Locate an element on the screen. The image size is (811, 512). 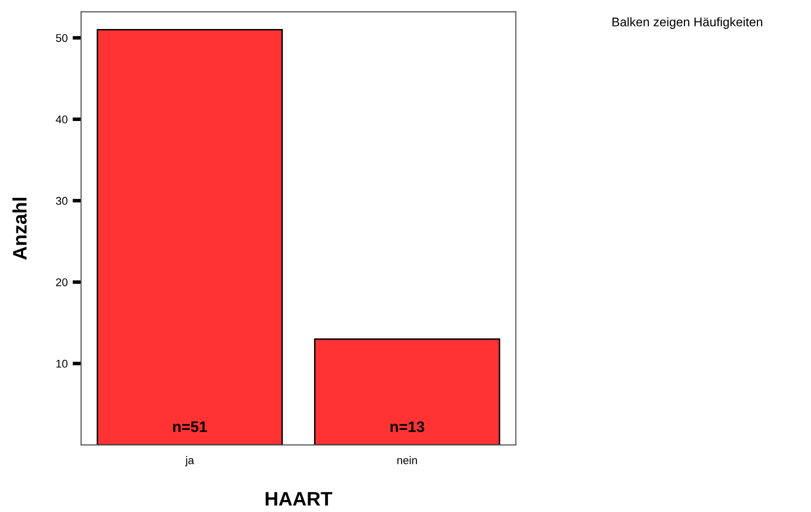
y-tick-label: 10 is located at coordinates (62, 364).